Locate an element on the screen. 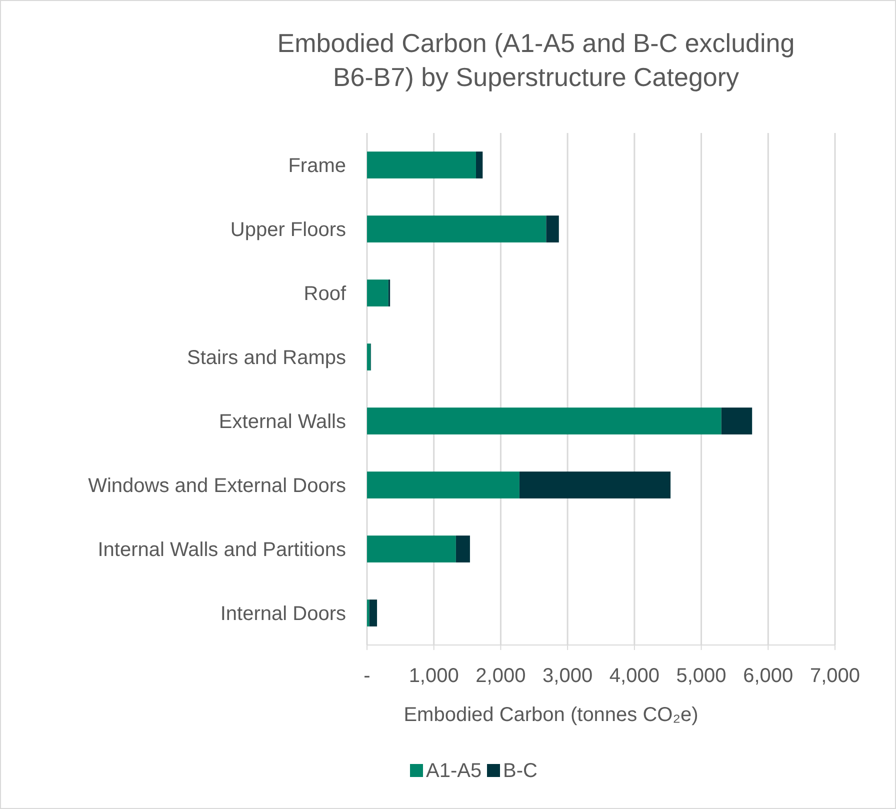  y-tick-label: Windows and External Doors is located at coordinates (217, 486).